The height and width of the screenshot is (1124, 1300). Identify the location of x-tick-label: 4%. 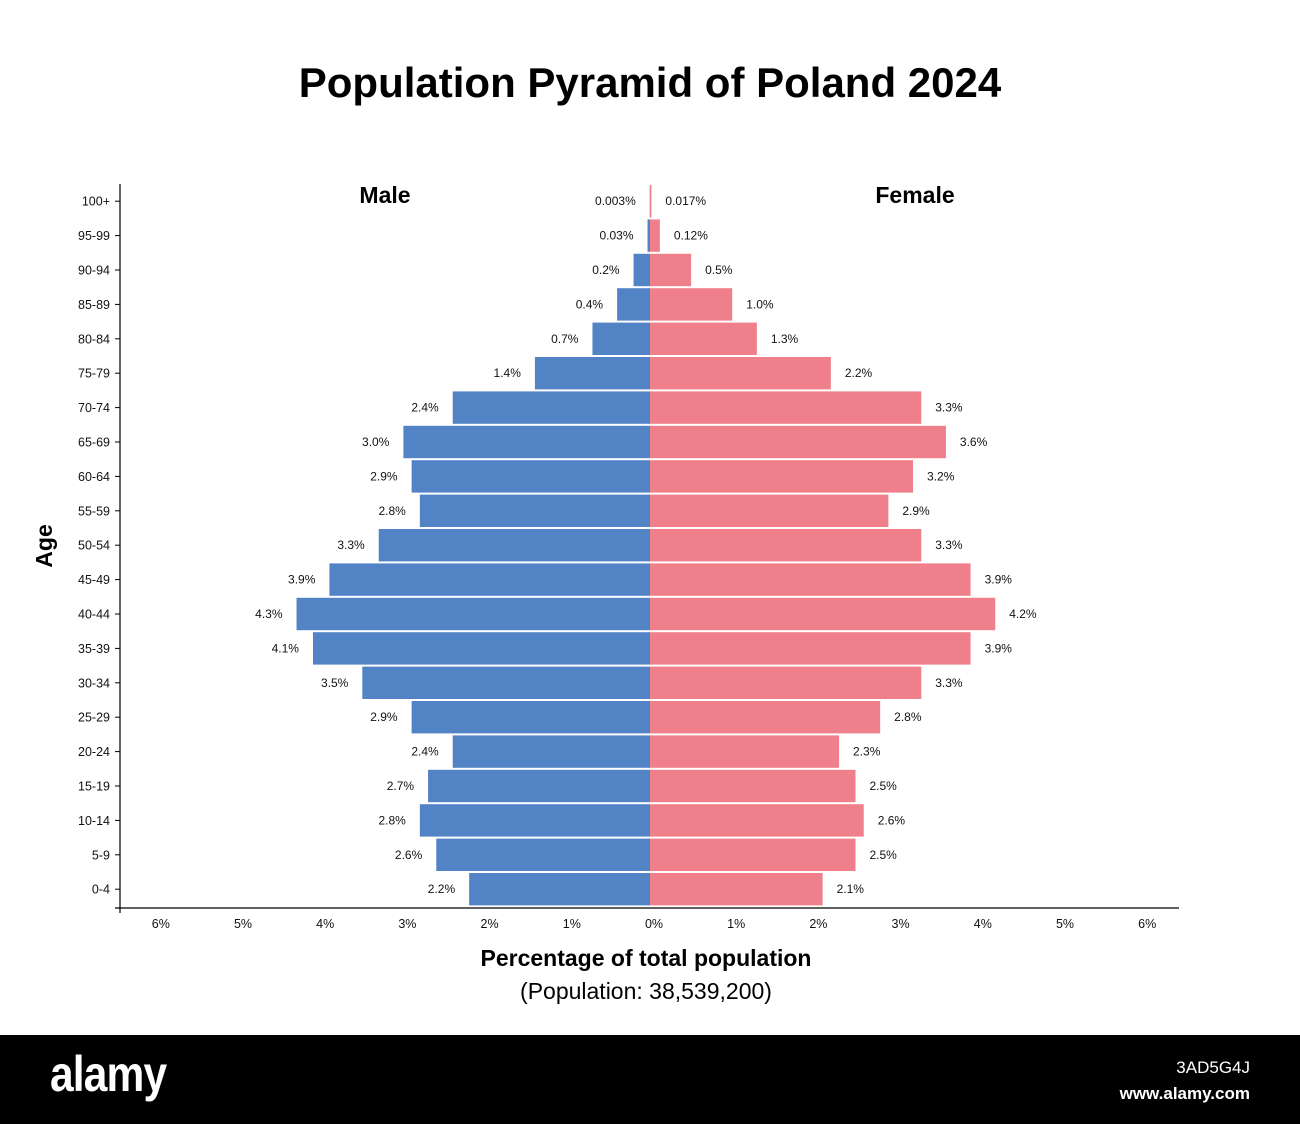
(325, 924).